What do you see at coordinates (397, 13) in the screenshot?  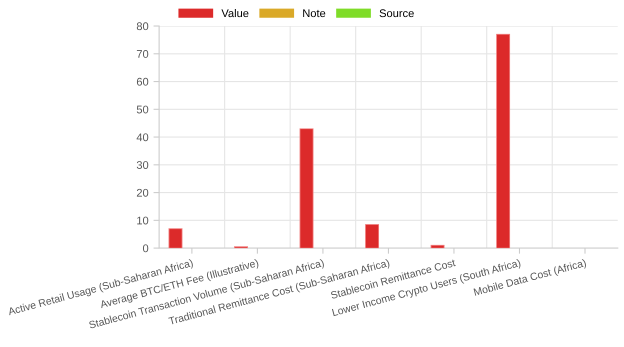 I see `legend-label: Source` at bounding box center [397, 13].